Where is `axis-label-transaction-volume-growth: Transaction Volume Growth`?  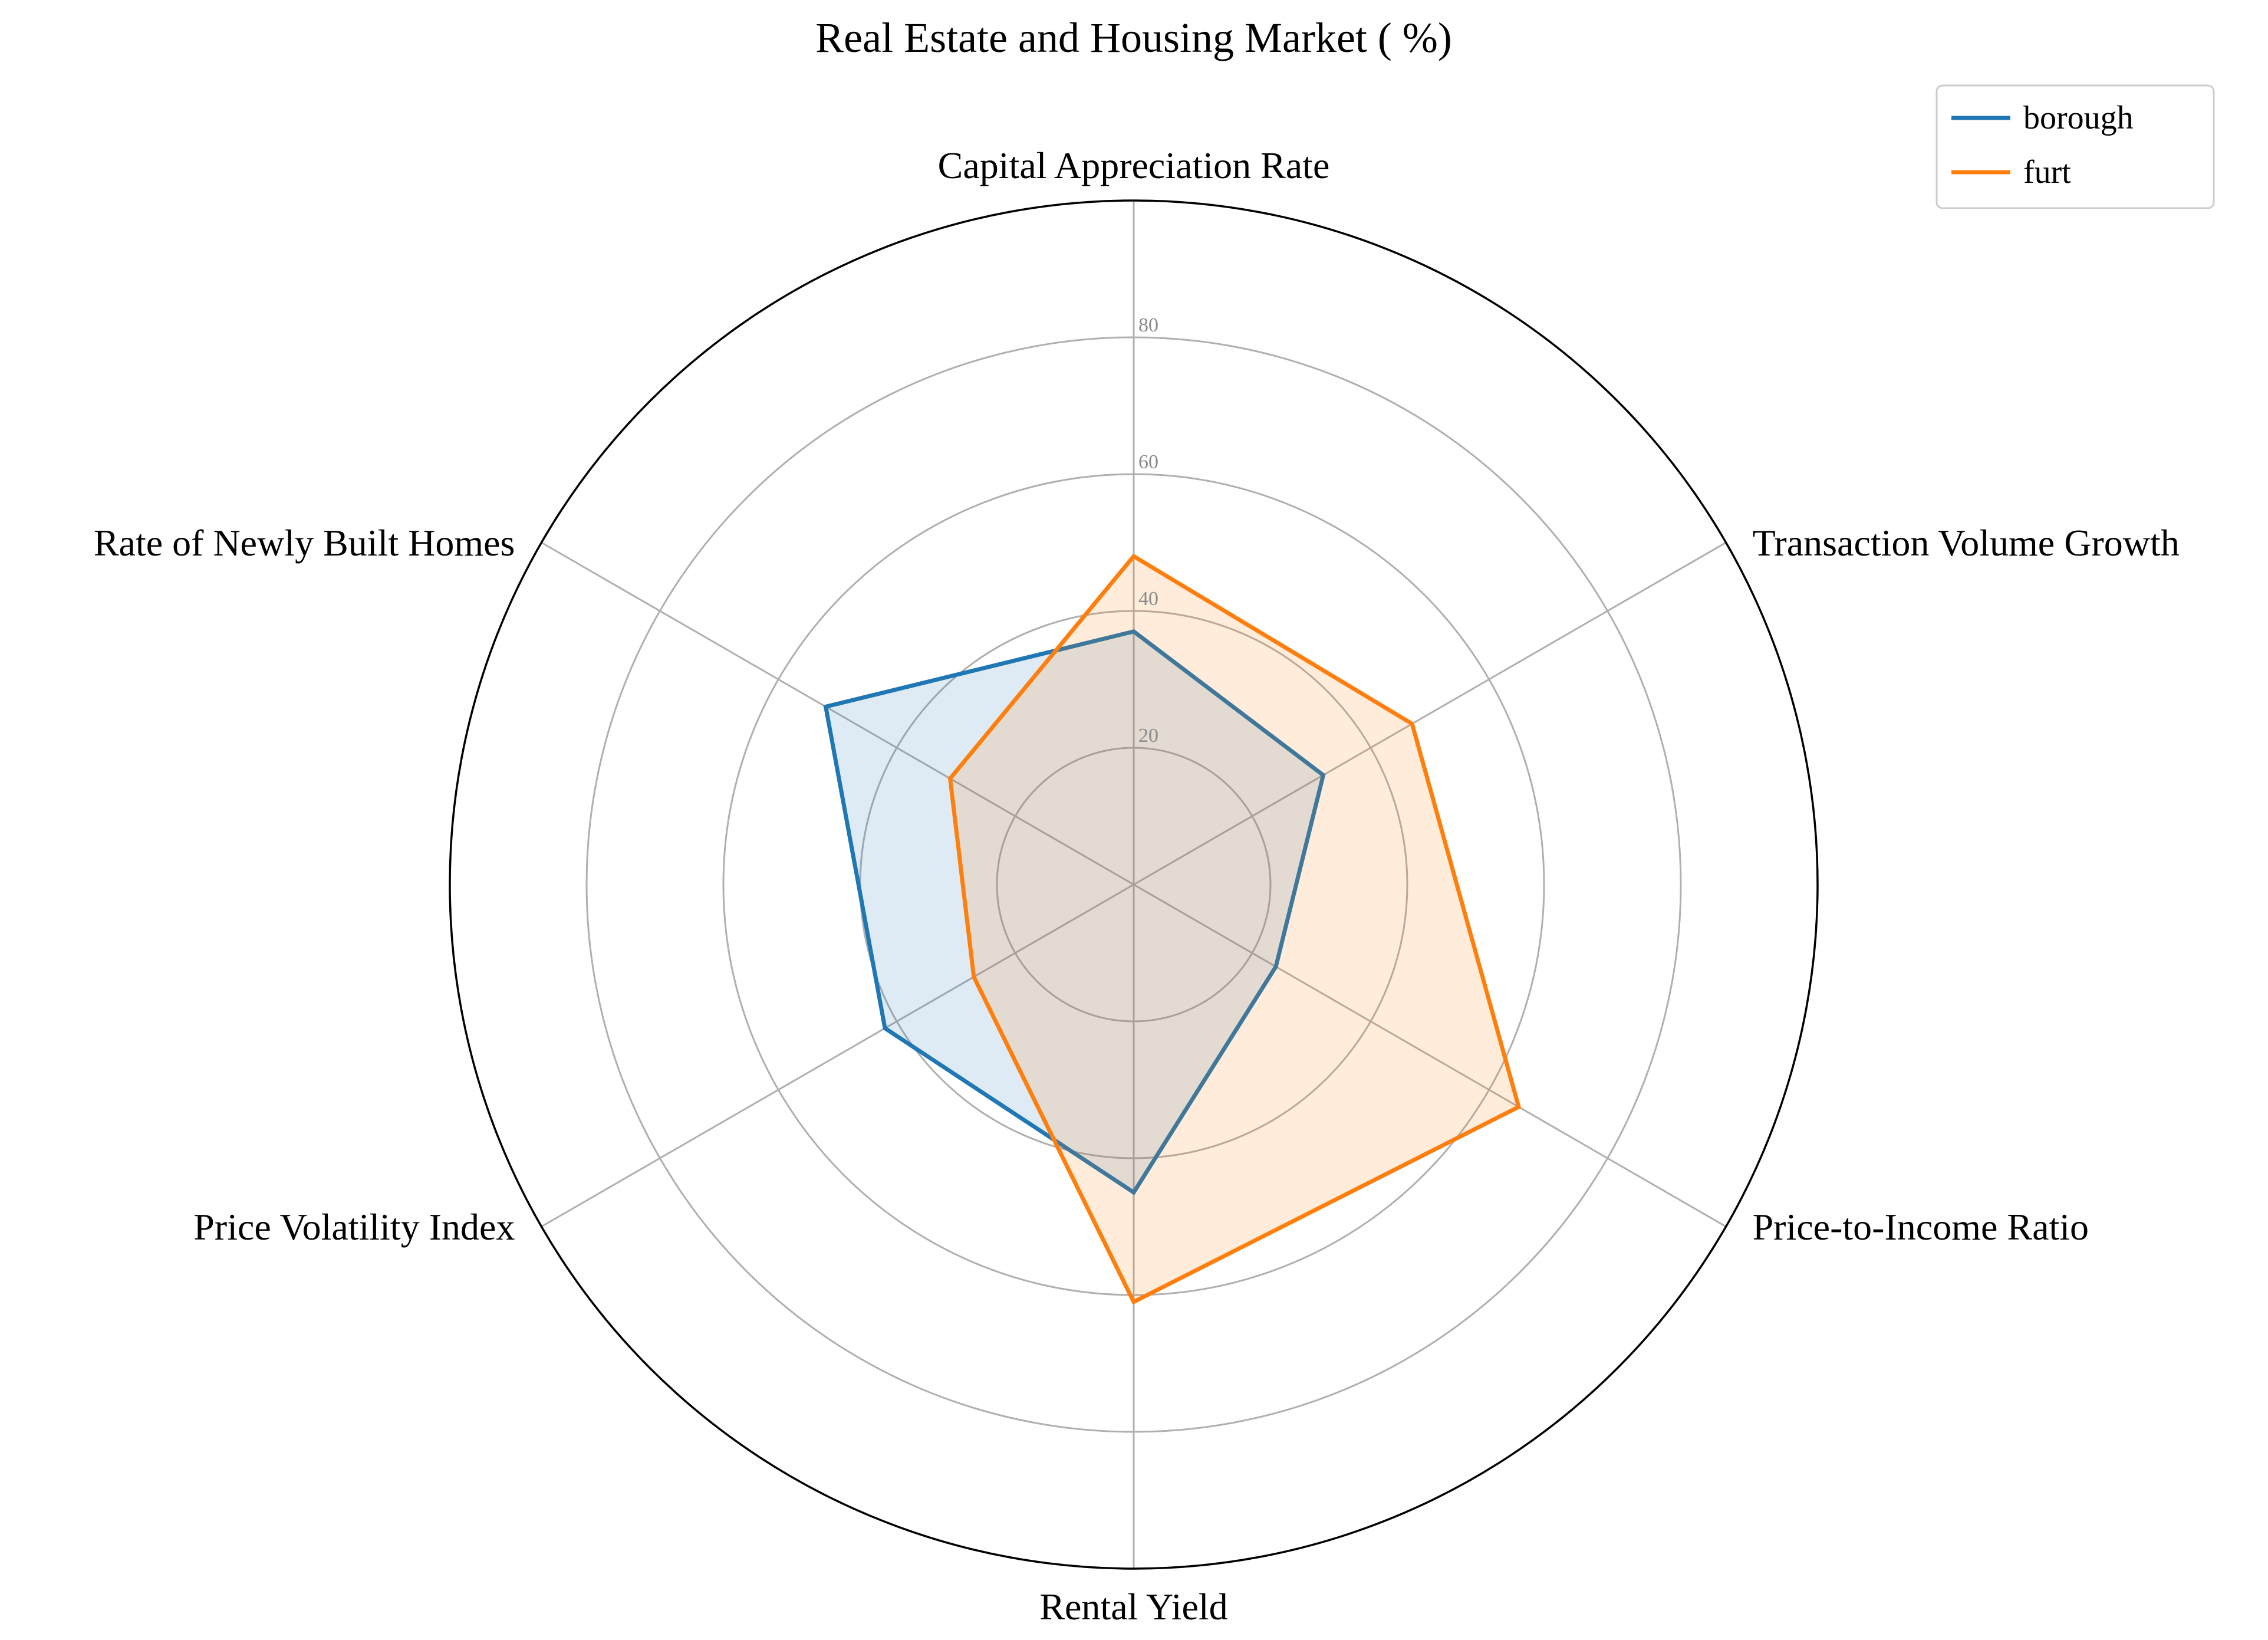 axis-label-transaction-volume-growth: Transaction Volume Growth is located at coordinates (1966, 543).